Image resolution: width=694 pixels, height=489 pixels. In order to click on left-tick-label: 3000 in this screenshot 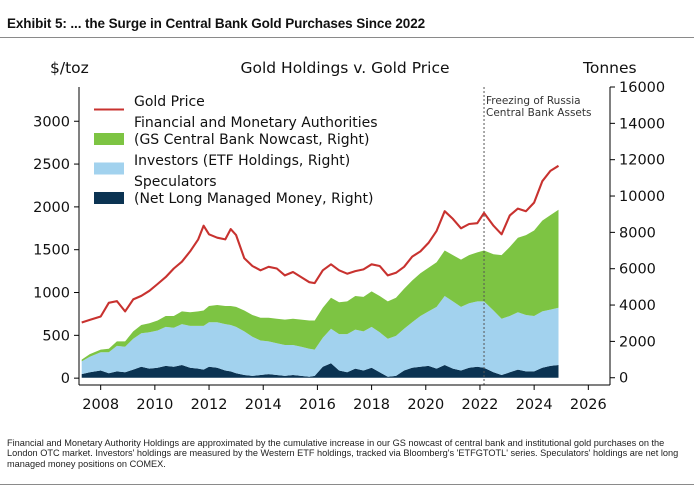, I will do `click(51, 122)`.